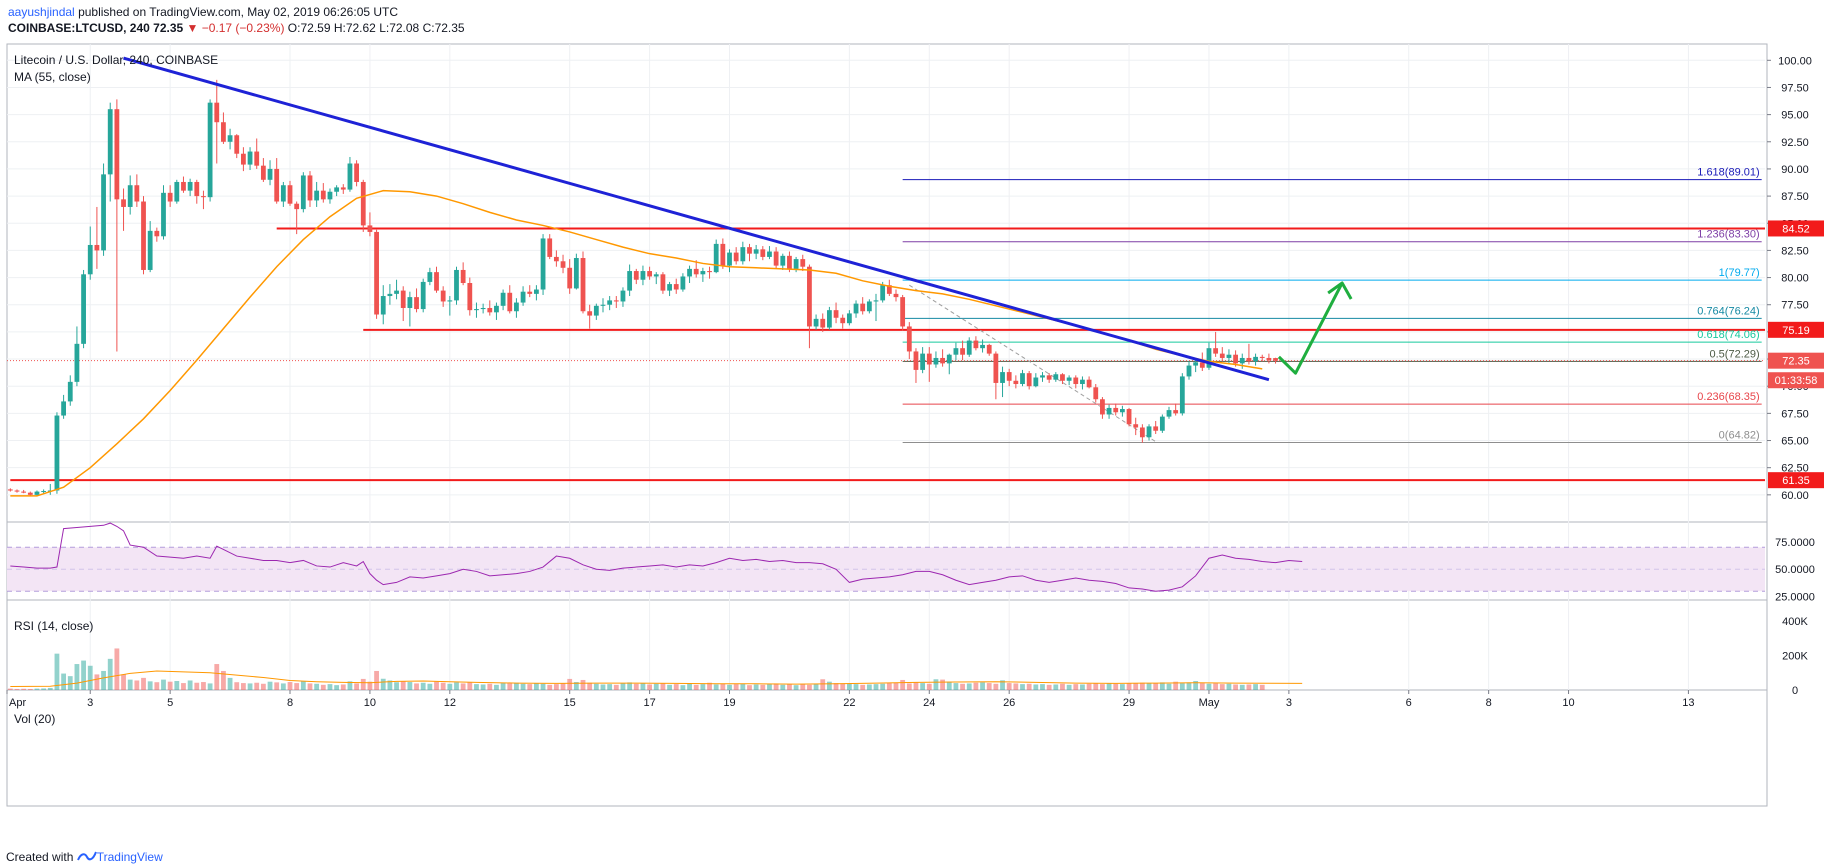 The image size is (1828, 868). Describe the element at coordinates (1795, 306) in the screenshot. I see `y-tick-label: 77.50` at that location.